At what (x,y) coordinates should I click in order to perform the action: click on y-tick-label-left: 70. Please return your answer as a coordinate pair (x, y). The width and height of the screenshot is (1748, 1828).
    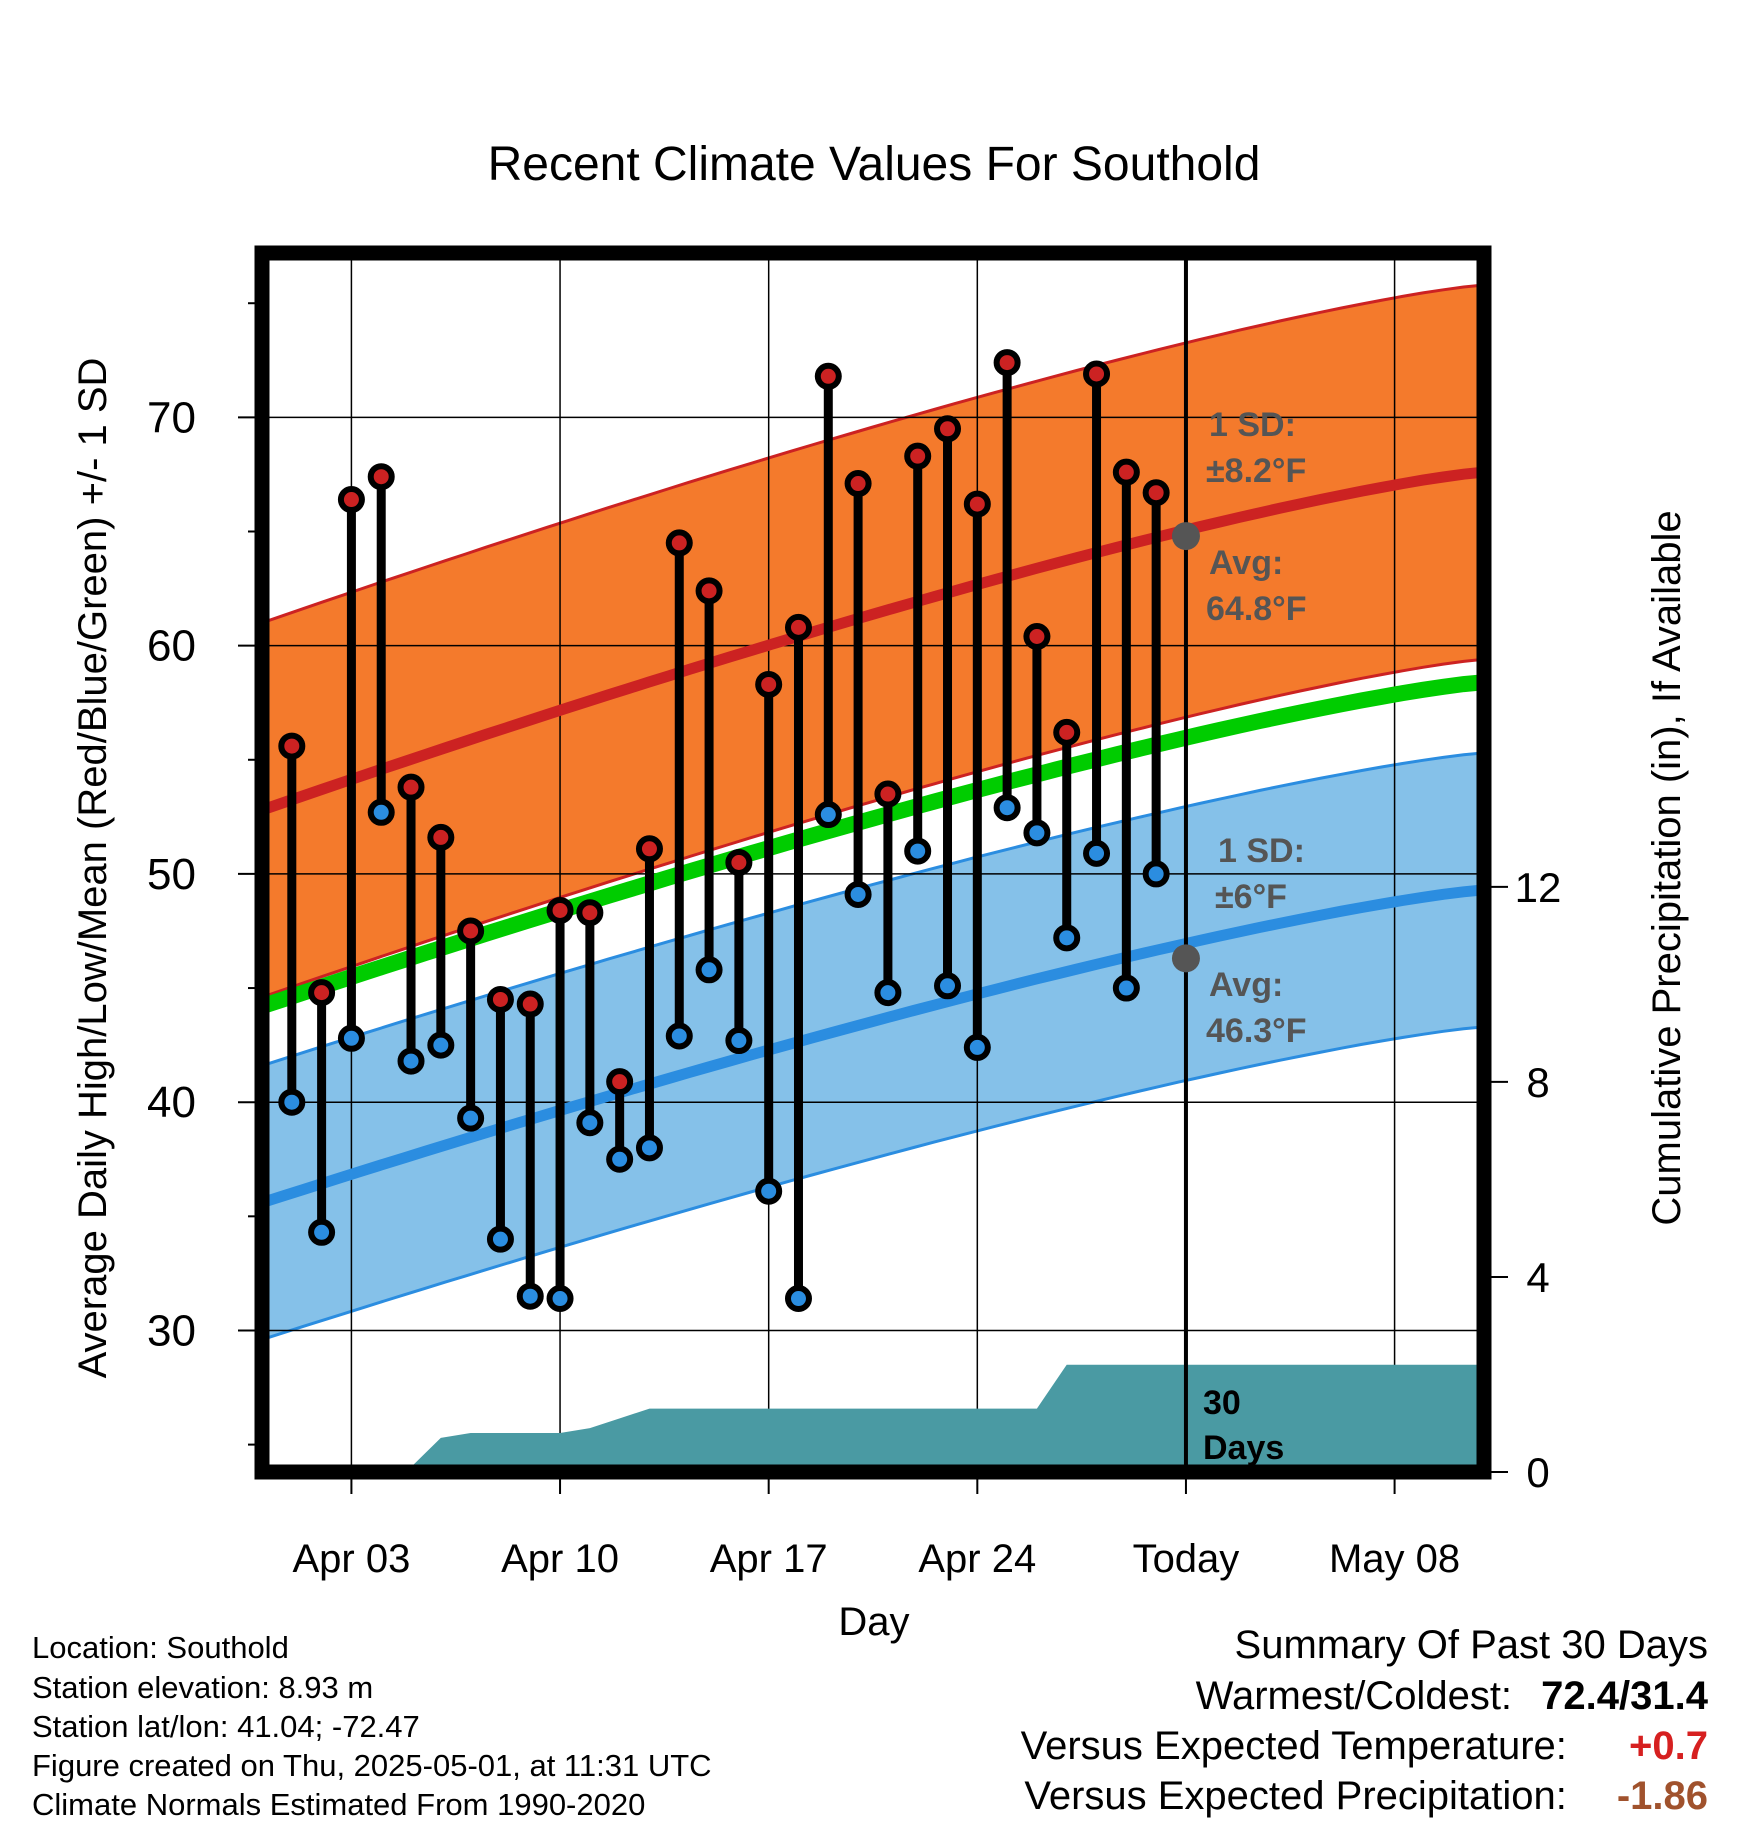
    Looking at the image, I should click on (171, 417).